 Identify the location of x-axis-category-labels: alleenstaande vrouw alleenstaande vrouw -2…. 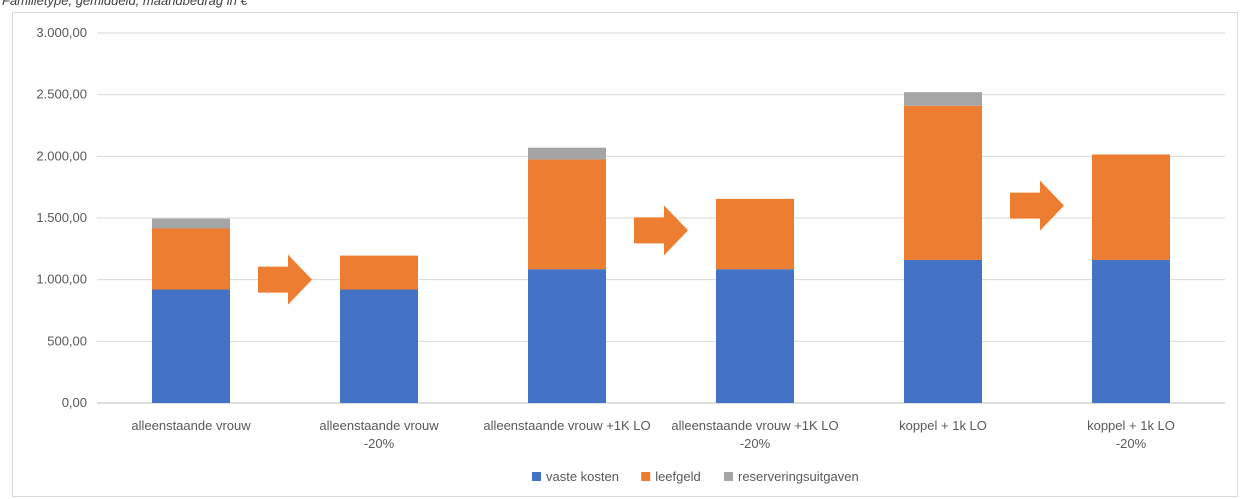
(653, 434).